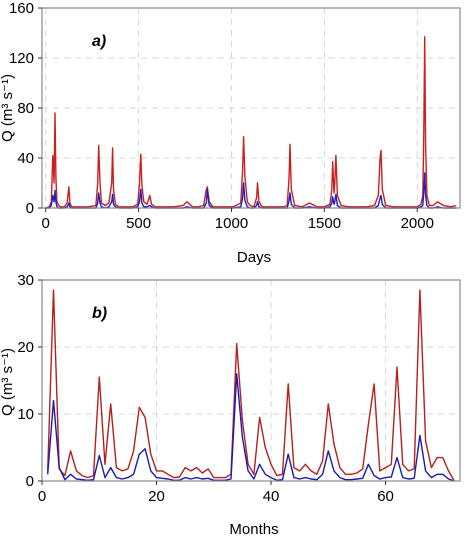  I want to click on panel-a-label: a), so click(99, 41).